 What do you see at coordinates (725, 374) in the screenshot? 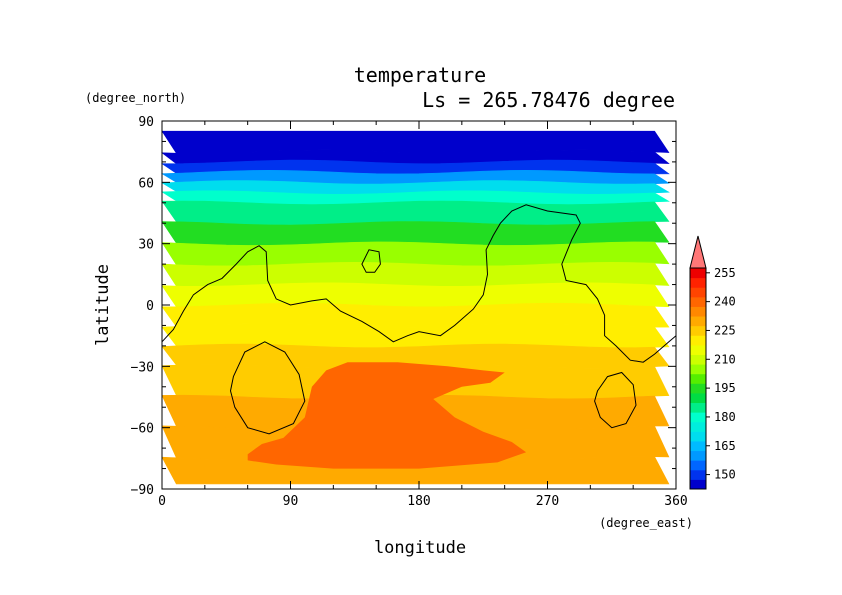
I see `colorbar-labels: 255 240 225 210 195 180 165 150` at bounding box center [725, 374].